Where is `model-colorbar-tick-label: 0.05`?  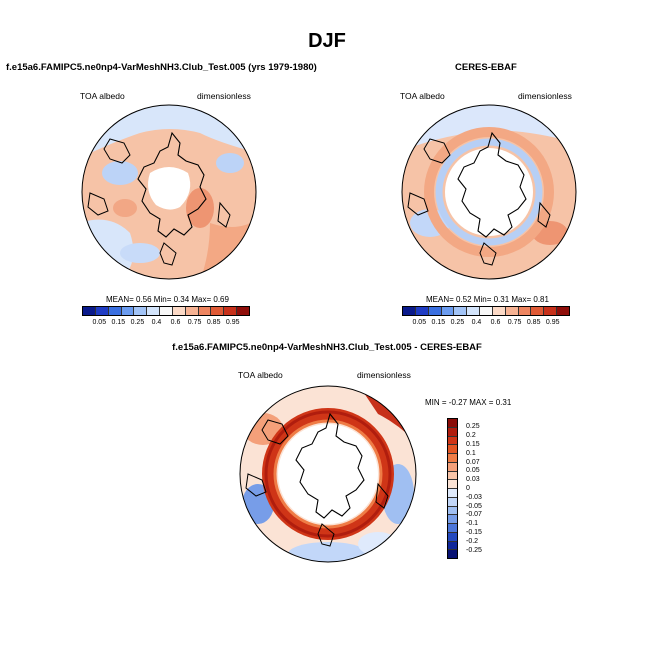
model-colorbar-tick-label: 0.05 is located at coordinates (99, 322).